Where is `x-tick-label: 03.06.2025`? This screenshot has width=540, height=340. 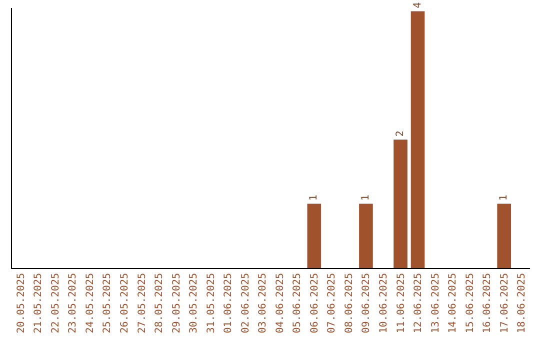
x-tick-label: 03.06.2025 is located at coordinates (263, 303).